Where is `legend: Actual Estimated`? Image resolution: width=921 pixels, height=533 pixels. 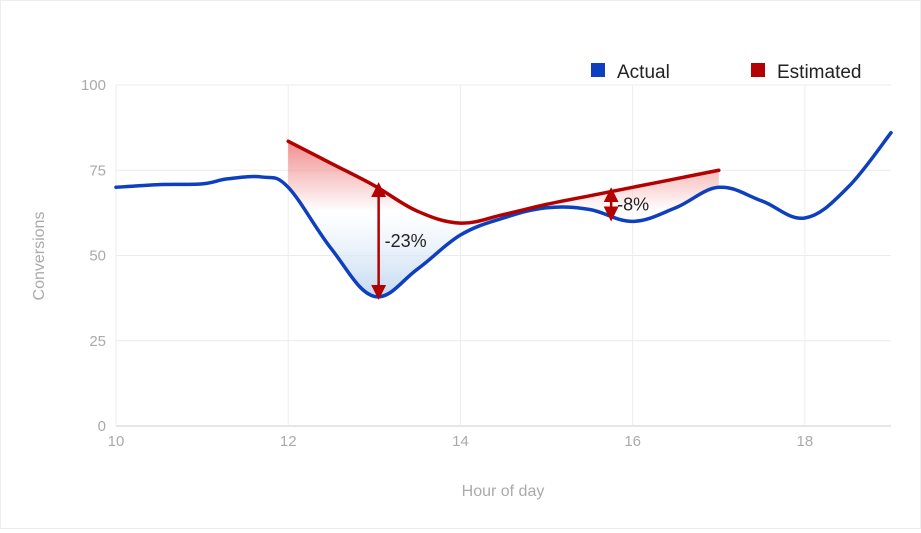
legend: Actual Estimated is located at coordinates (726, 72).